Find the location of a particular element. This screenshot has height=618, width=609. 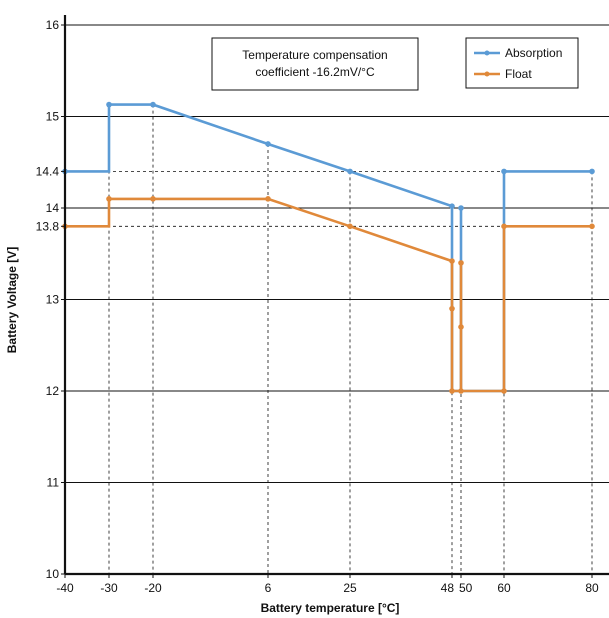

y-tick-label-14: 14 is located at coordinates (53, 208).